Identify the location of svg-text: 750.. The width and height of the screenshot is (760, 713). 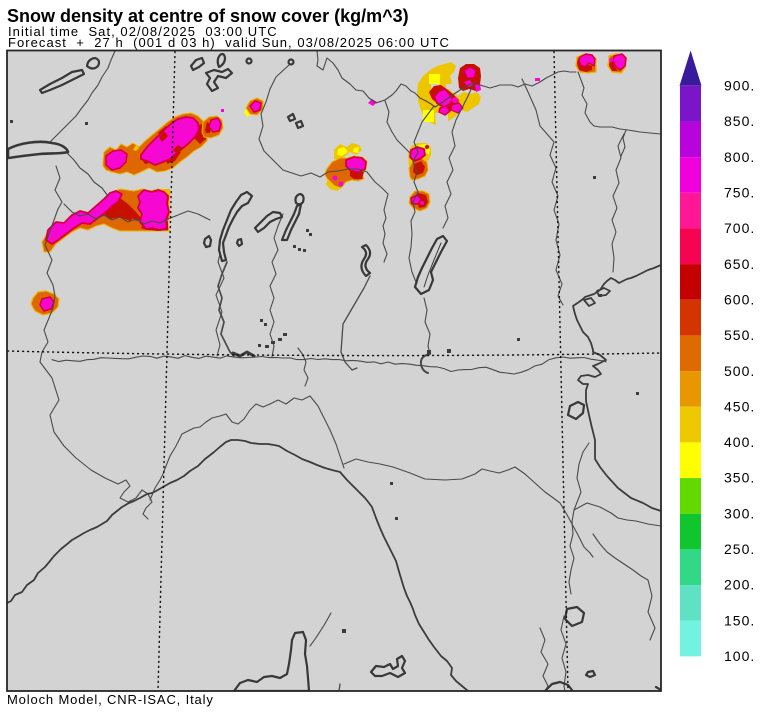
(739, 193).